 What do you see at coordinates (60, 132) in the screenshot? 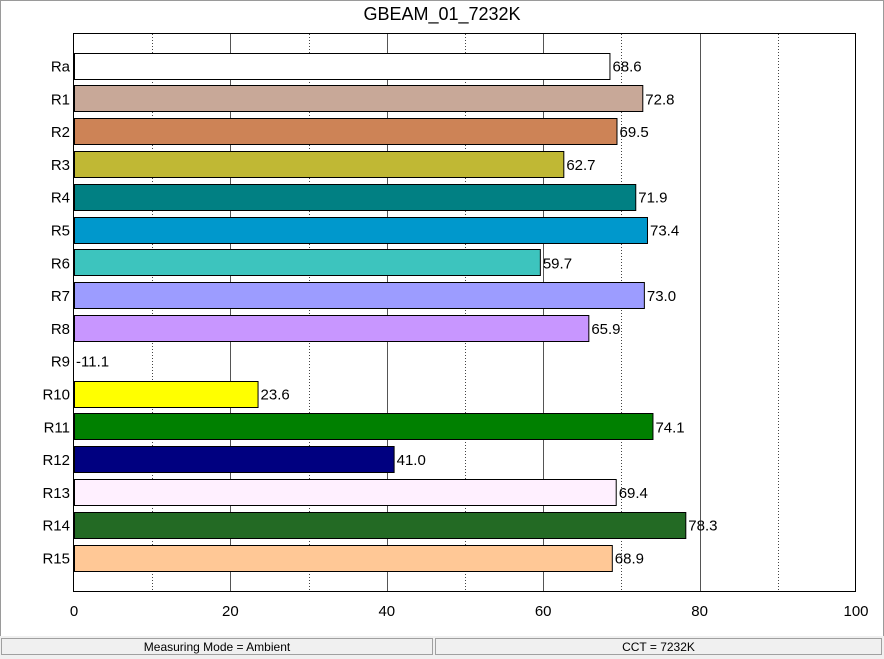
I see `category-label-r2: R2` at bounding box center [60, 132].